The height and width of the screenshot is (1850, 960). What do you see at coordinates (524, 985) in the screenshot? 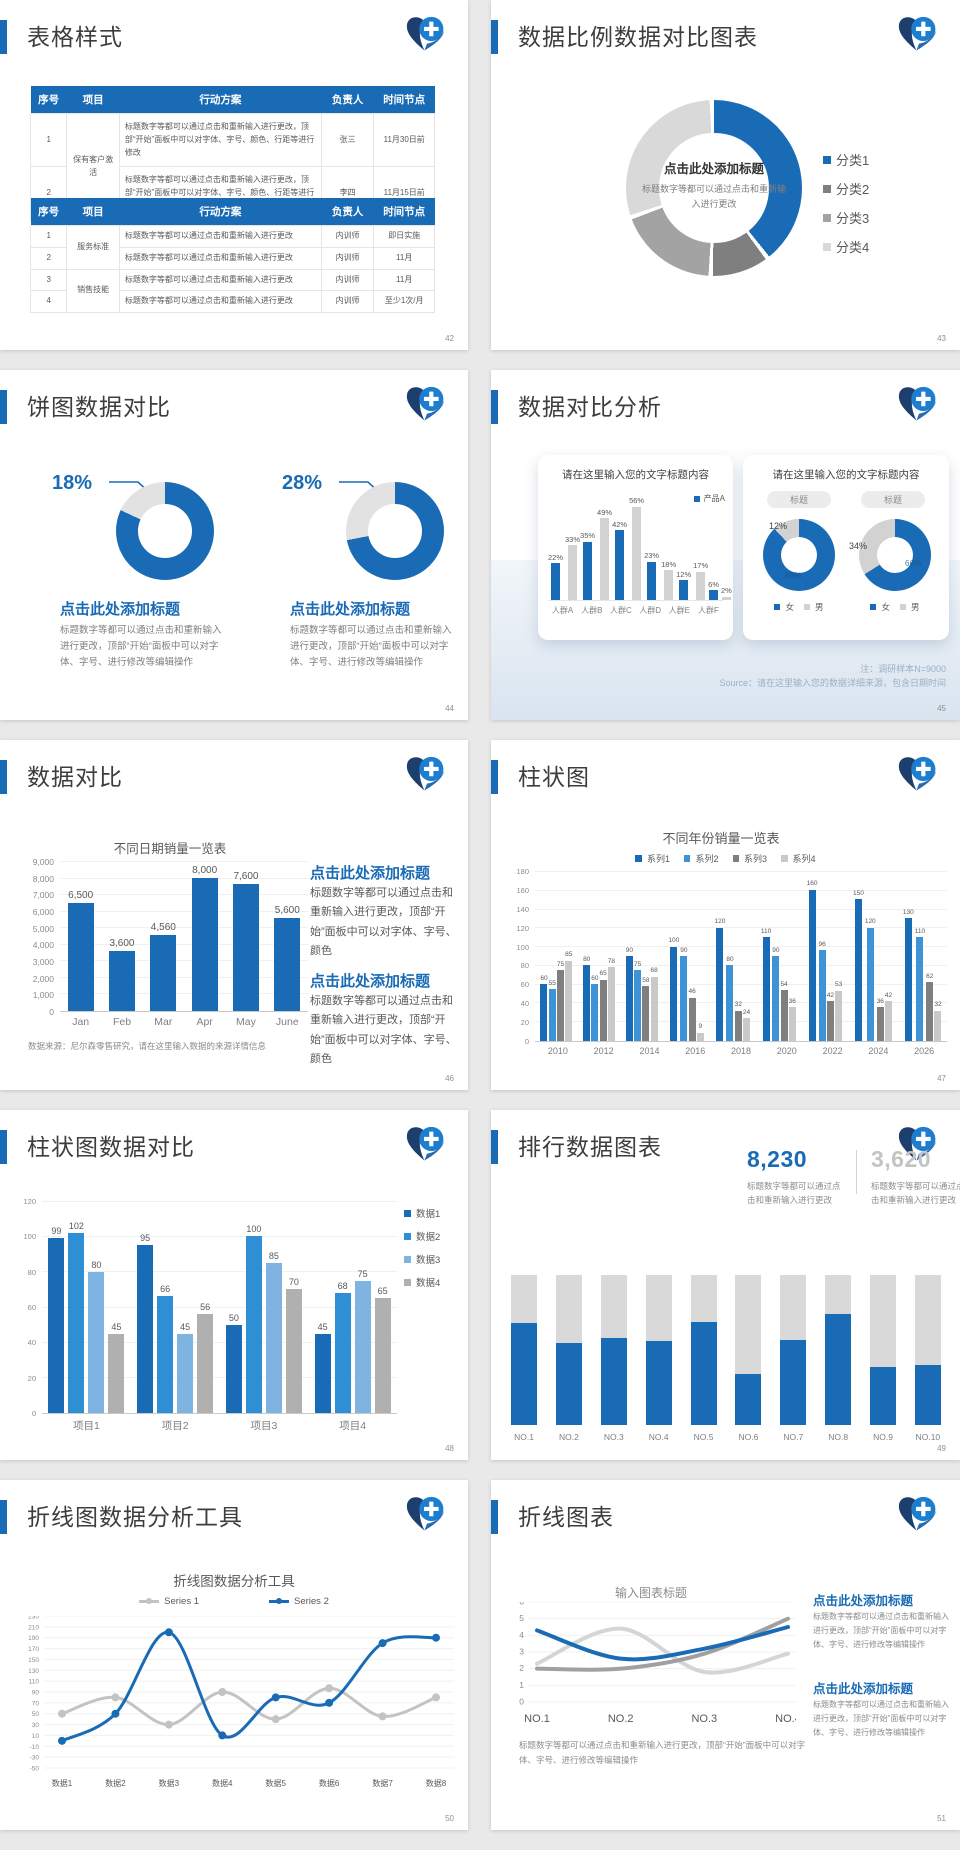
I see `y-tick-label: 60` at bounding box center [524, 985].